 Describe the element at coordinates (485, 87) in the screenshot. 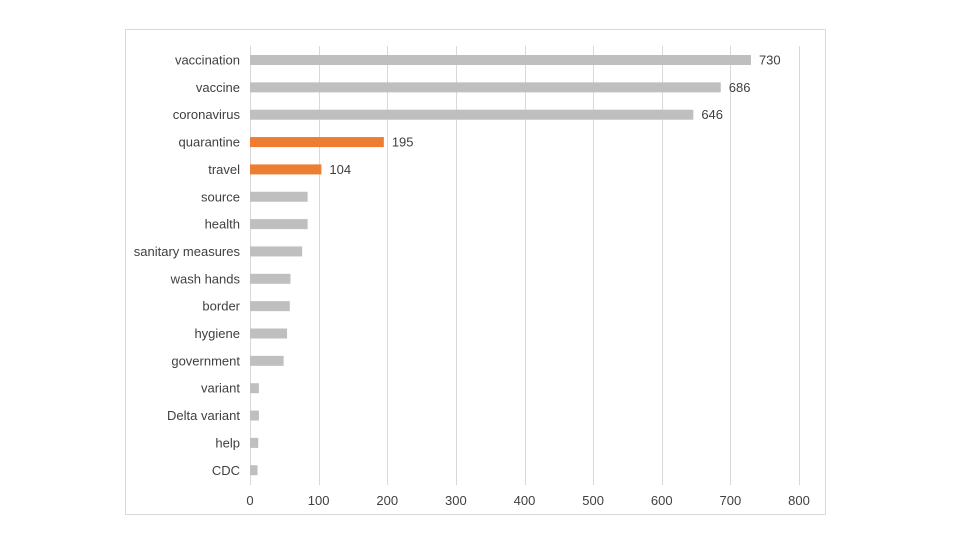

I see `bar-vaccine` at that location.